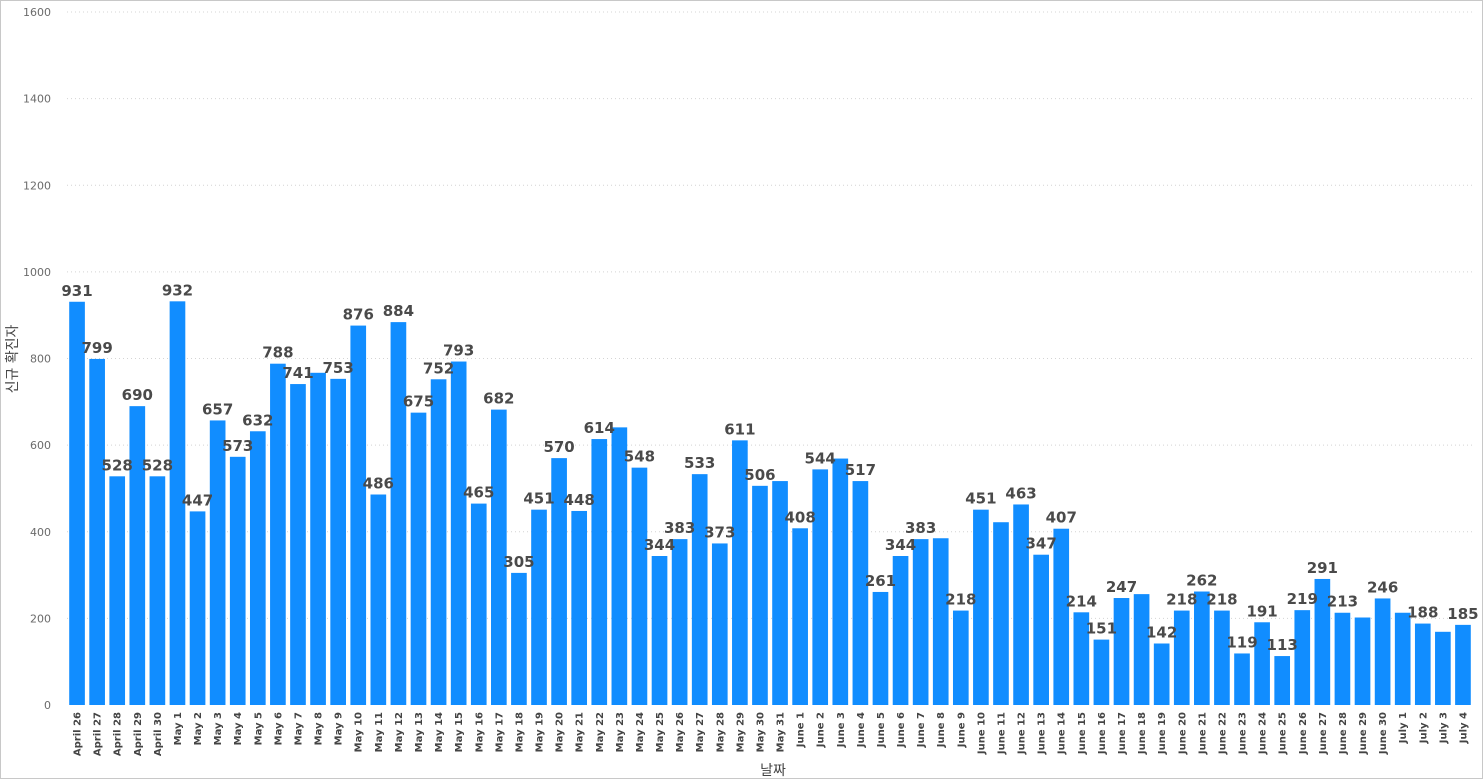 The image size is (1483, 779). What do you see at coordinates (759, 475) in the screenshot?
I see `data-label: 506` at bounding box center [759, 475].